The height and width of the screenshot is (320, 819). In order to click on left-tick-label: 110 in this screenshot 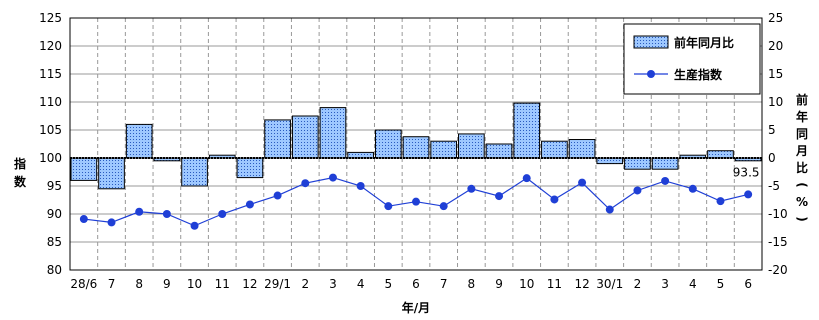, I will do `click(50, 102)`.